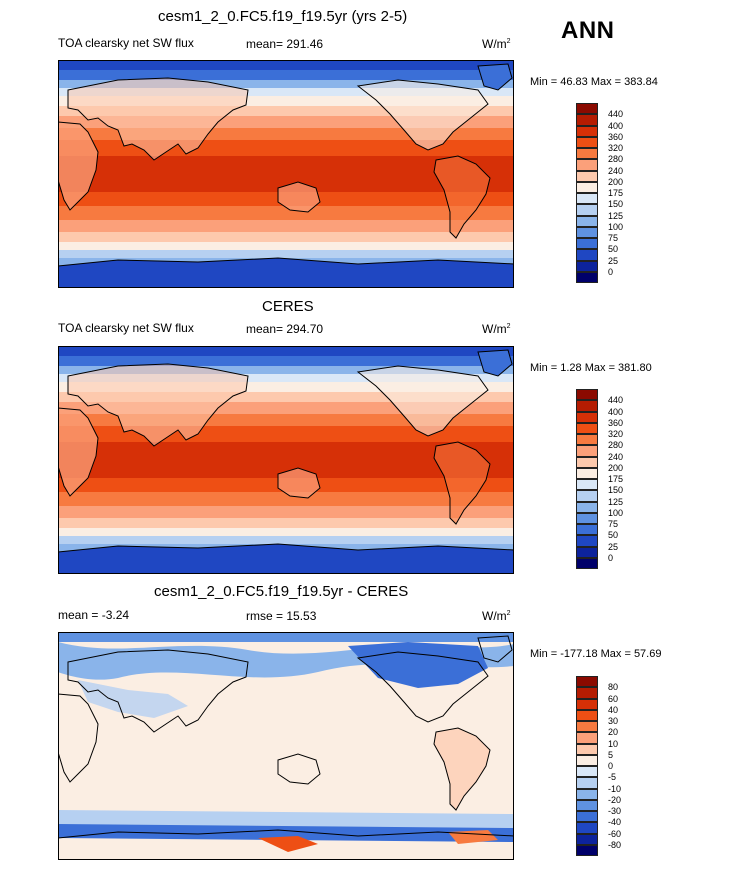 Image resolution: width=733 pixels, height=872 pixels. Describe the element at coordinates (126, 43) in the screenshot. I see `panel1-subtitle: TOA clearsky net SW flux` at that location.